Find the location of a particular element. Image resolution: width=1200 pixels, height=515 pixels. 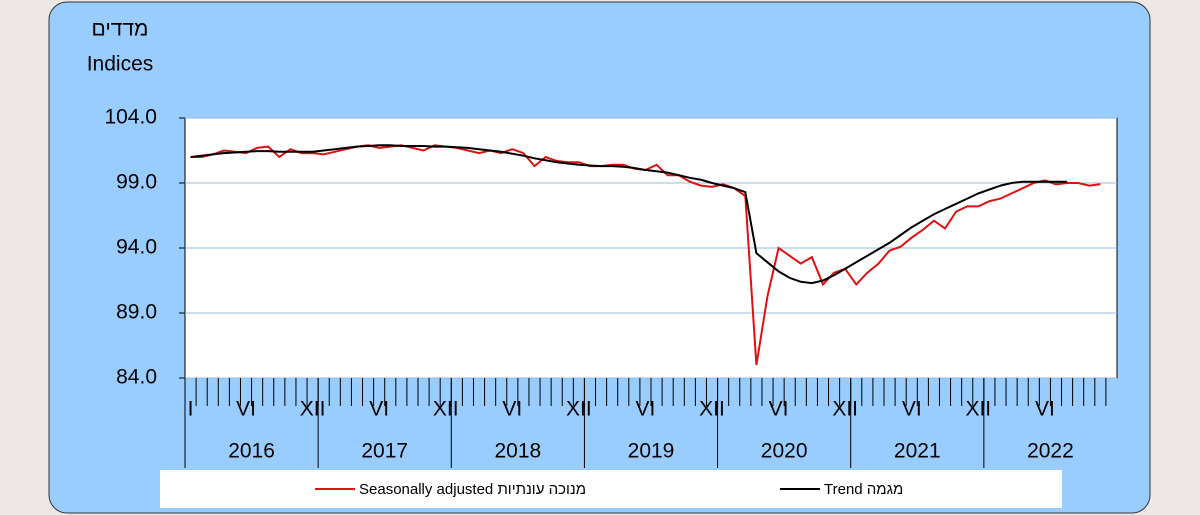

legend is located at coordinates (611, 489).